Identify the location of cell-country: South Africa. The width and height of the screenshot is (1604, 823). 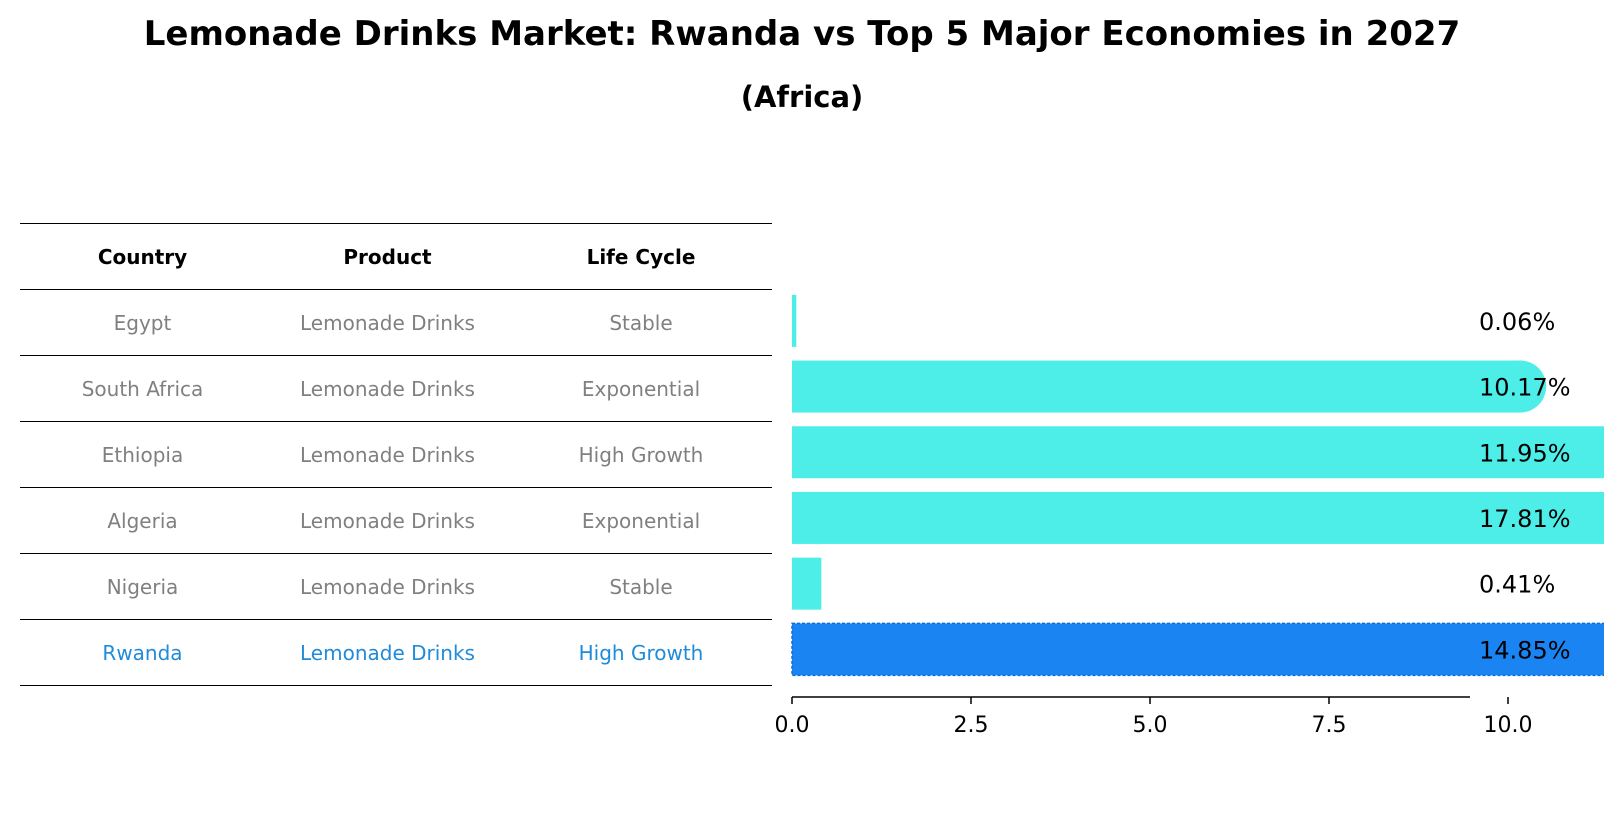
(142, 388).